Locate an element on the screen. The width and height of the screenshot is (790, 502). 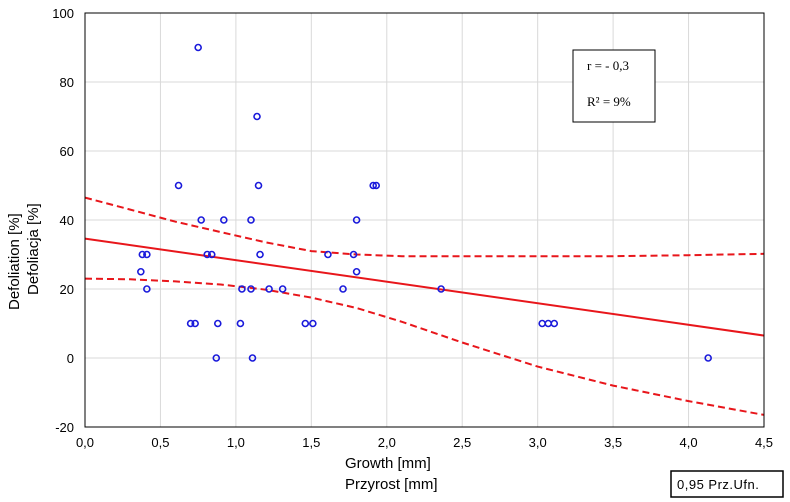
x-tick-label-6: 3,0 is located at coordinates (538, 442).